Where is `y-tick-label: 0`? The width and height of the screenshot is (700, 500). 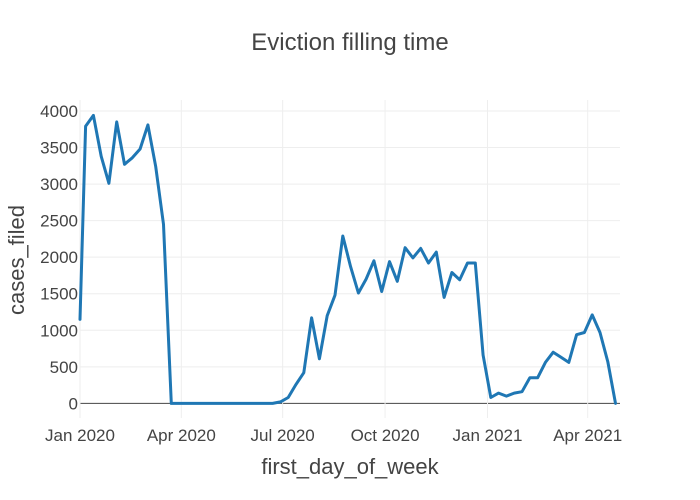
y-tick-label: 0 is located at coordinates (73, 403).